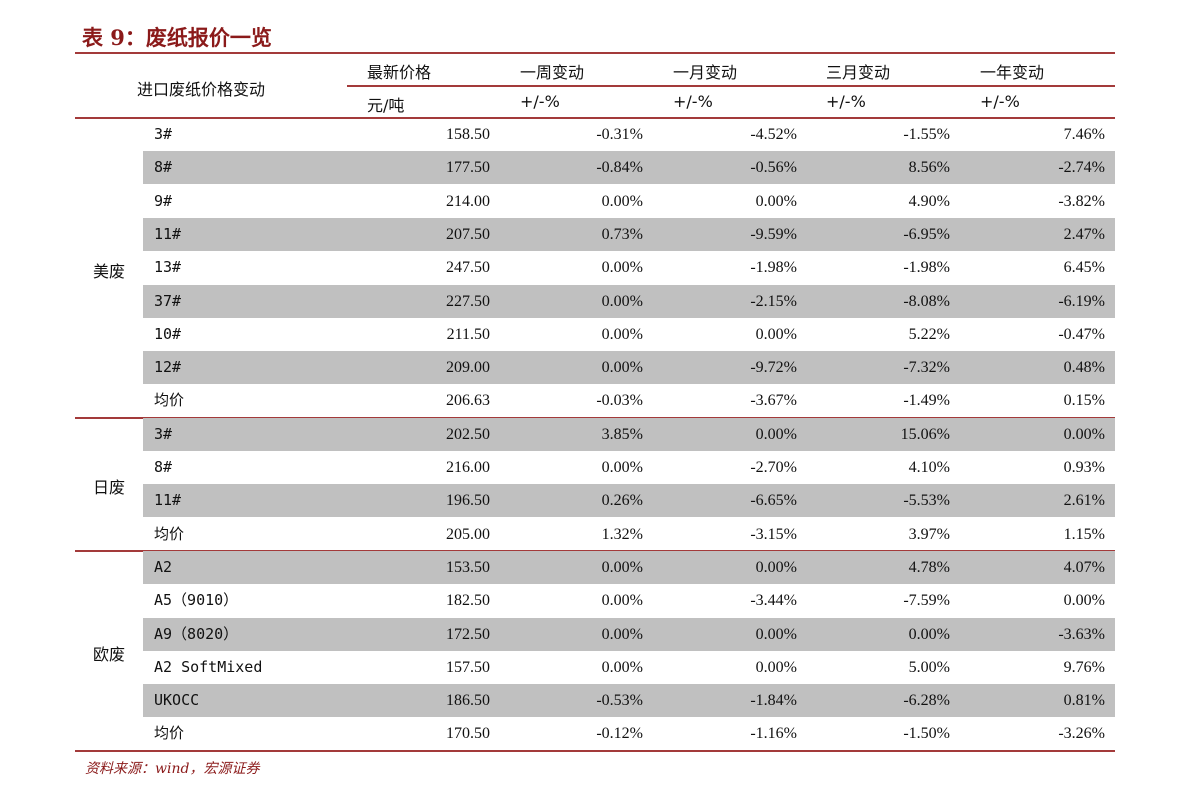 The image size is (1191, 794). I want to click on week-change: -0.12%, so click(619, 734).